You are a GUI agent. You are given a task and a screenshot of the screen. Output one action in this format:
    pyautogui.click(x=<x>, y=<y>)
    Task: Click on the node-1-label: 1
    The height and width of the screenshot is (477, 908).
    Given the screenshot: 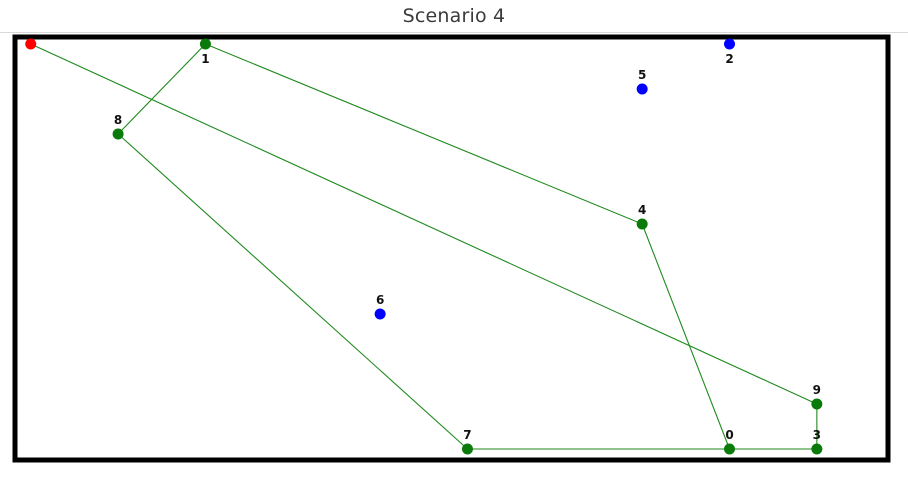 What is the action you would take?
    pyautogui.click(x=205, y=59)
    